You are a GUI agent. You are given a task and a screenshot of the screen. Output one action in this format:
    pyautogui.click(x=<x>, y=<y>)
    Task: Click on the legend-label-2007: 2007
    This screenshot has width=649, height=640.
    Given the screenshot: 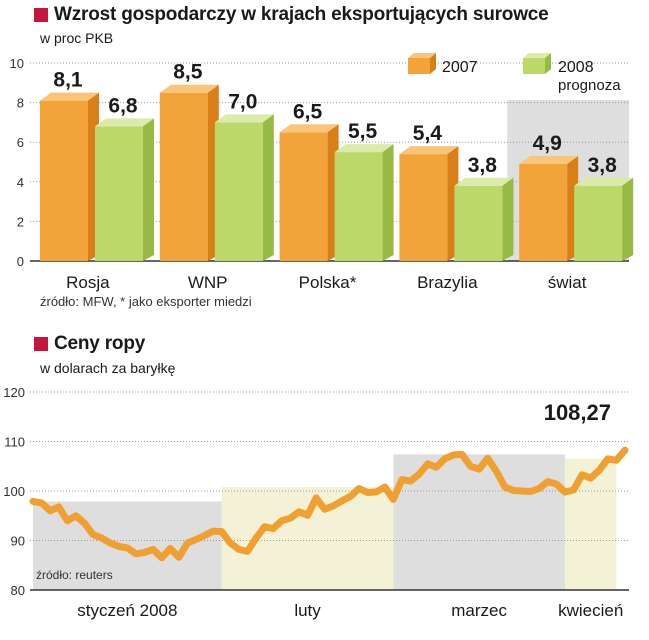 What is the action you would take?
    pyautogui.click(x=460, y=67)
    